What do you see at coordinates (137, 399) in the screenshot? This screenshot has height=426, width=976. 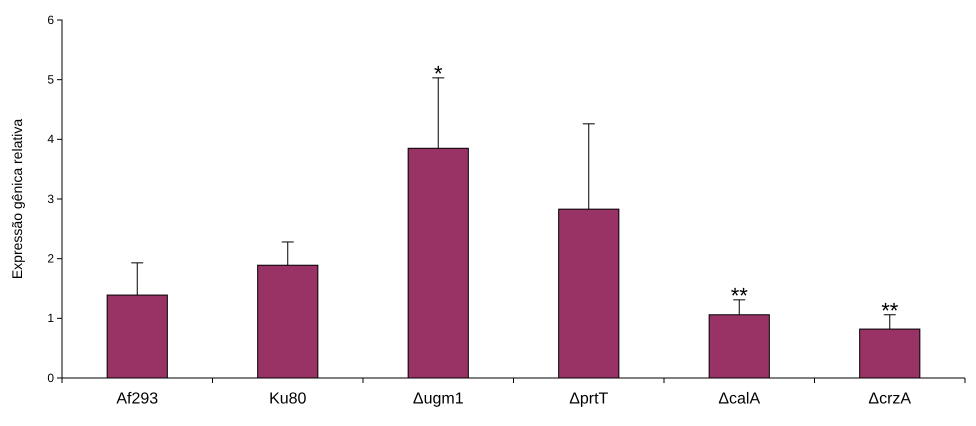 I see `x-tick-label: Af293` at bounding box center [137, 399].